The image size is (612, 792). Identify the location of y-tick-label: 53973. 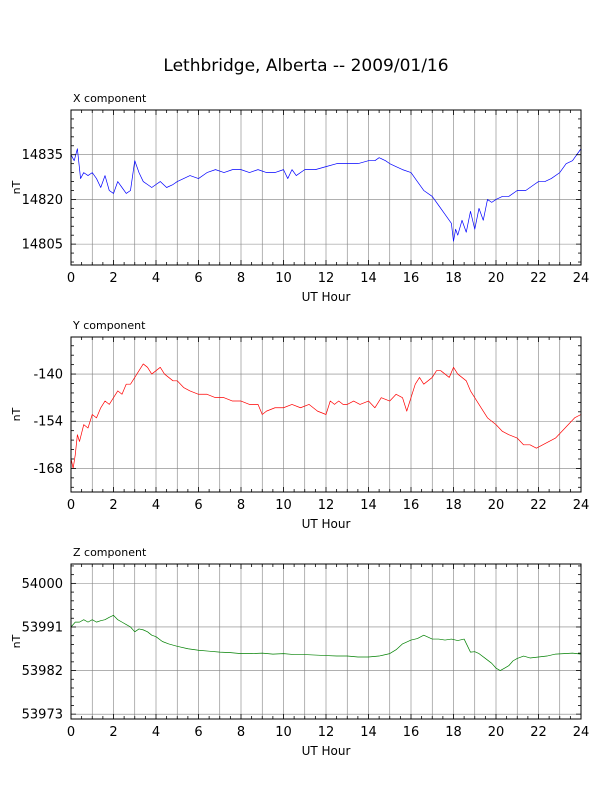
(42, 715).